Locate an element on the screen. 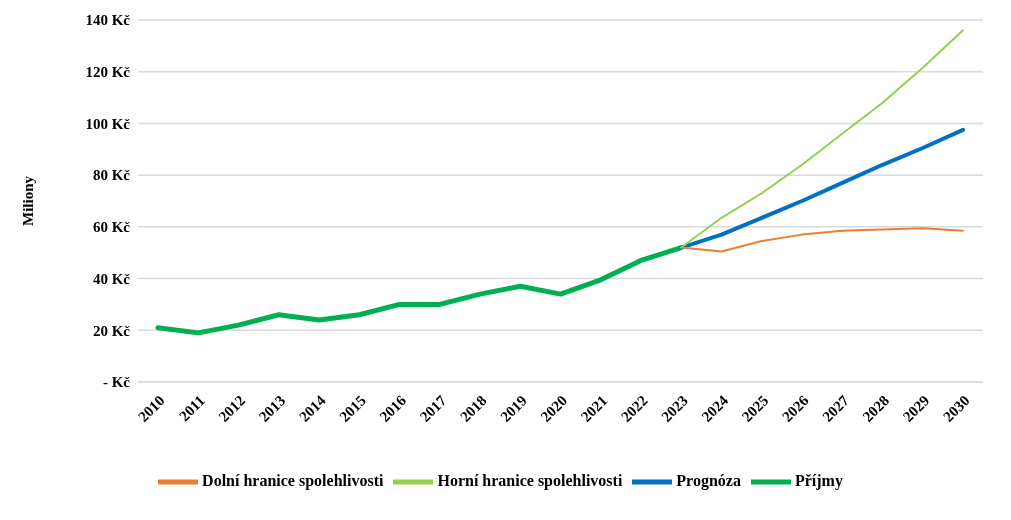 The height and width of the screenshot is (520, 1011). legend-label: Příjmy is located at coordinates (818, 480).